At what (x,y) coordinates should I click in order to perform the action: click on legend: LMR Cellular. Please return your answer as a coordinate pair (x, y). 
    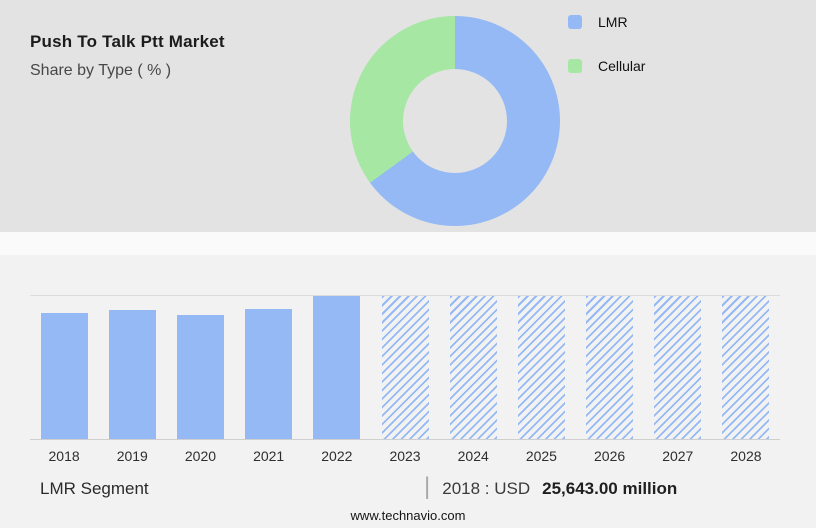
    Looking at the image, I should click on (606, 58).